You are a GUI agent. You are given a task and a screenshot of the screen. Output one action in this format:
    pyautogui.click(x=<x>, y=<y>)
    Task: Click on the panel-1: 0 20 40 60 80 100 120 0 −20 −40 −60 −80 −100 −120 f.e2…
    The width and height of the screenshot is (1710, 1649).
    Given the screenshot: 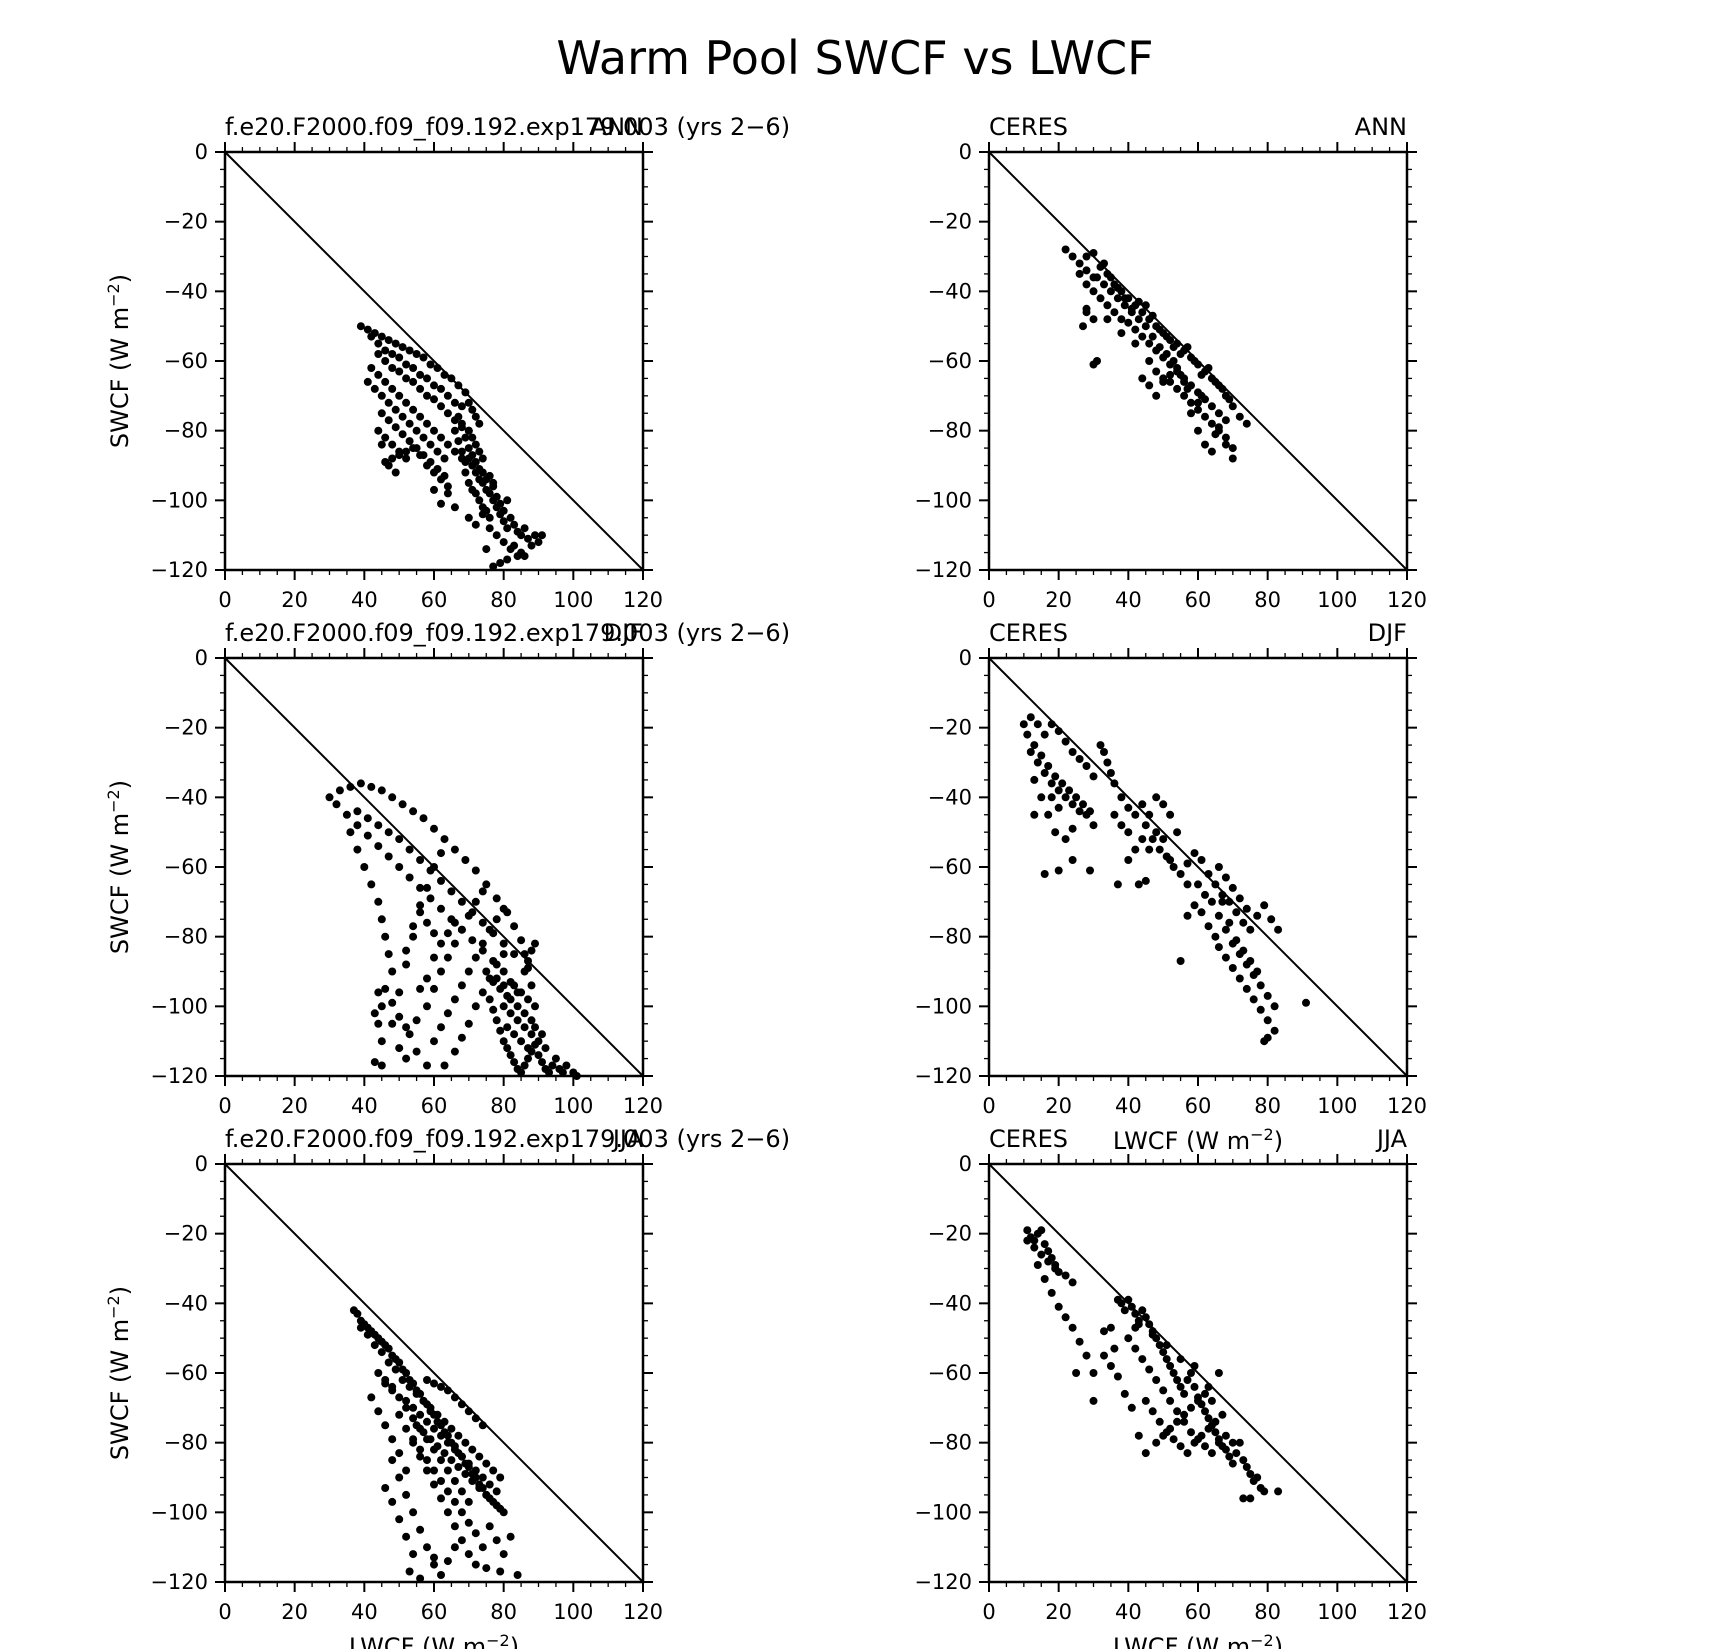 What is the action you would take?
    pyautogui.click(x=447, y=362)
    